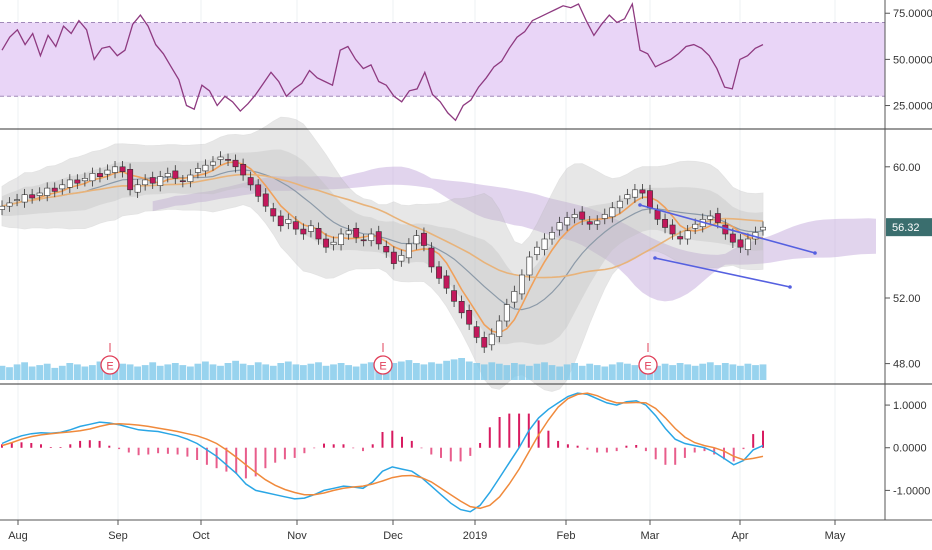 The image size is (932, 550). I want to click on trendline-lower, so click(722, 272).